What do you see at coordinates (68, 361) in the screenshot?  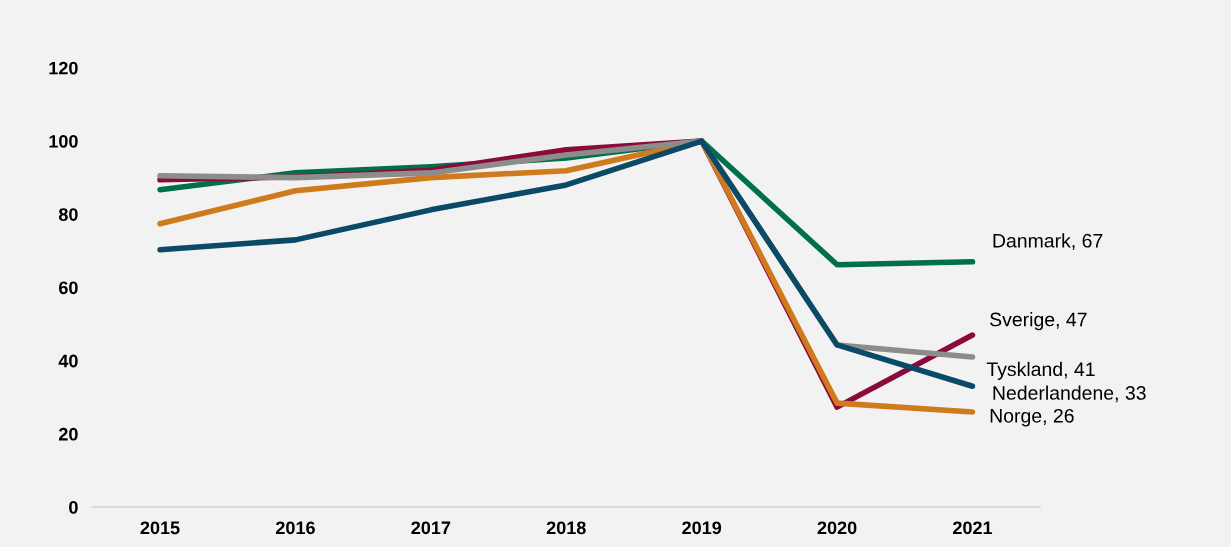 I see `y-tick-label: 40` at bounding box center [68, 361].